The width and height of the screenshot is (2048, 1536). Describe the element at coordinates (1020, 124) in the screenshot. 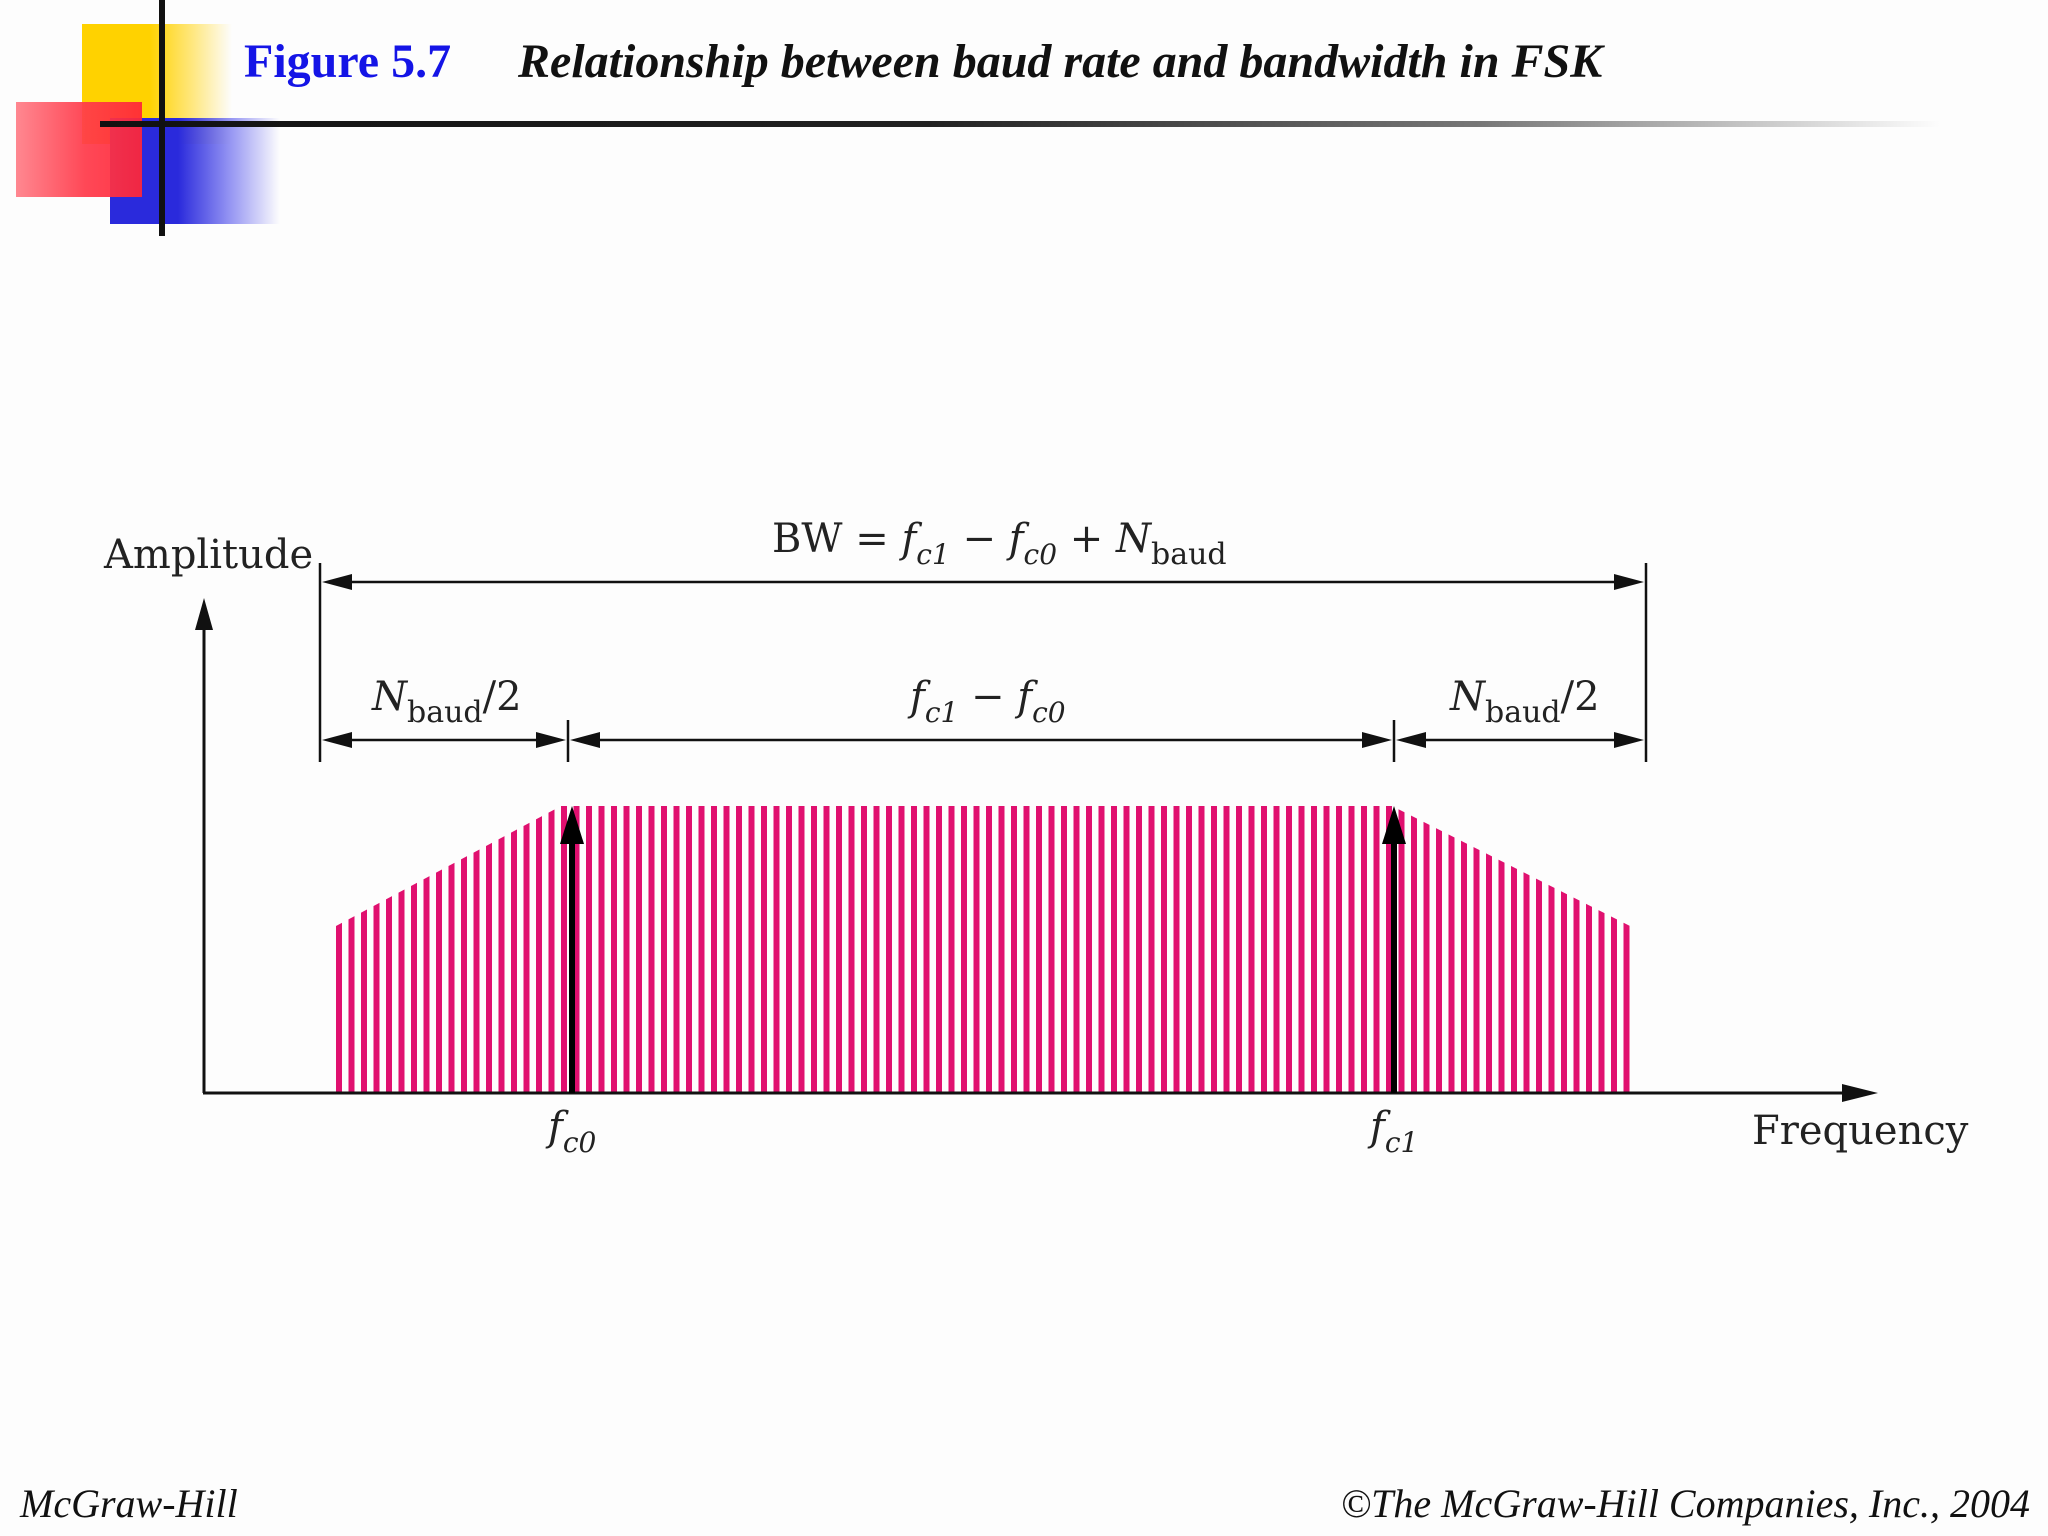

I see `header-rule` at that location.